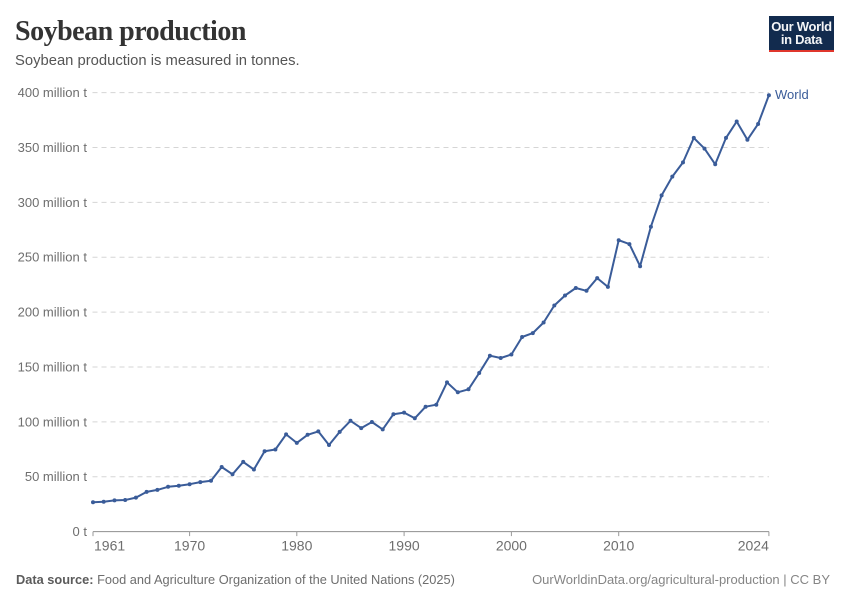 The width and height of the screenshot is (850, 600). I want to click on svg-text: 400 million t, so click(53, 92).